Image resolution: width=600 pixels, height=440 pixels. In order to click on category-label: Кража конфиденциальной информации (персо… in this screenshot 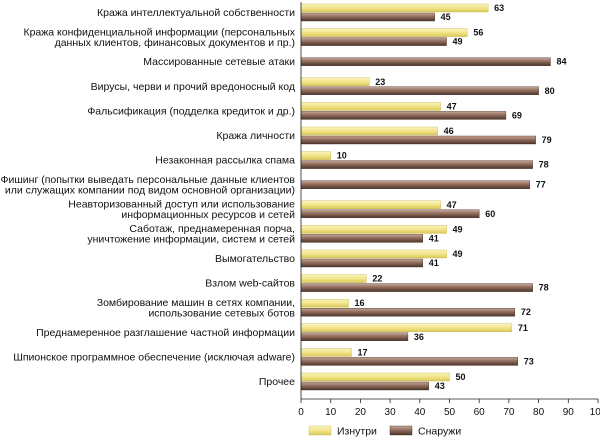, I will do `click(159, 37)`.